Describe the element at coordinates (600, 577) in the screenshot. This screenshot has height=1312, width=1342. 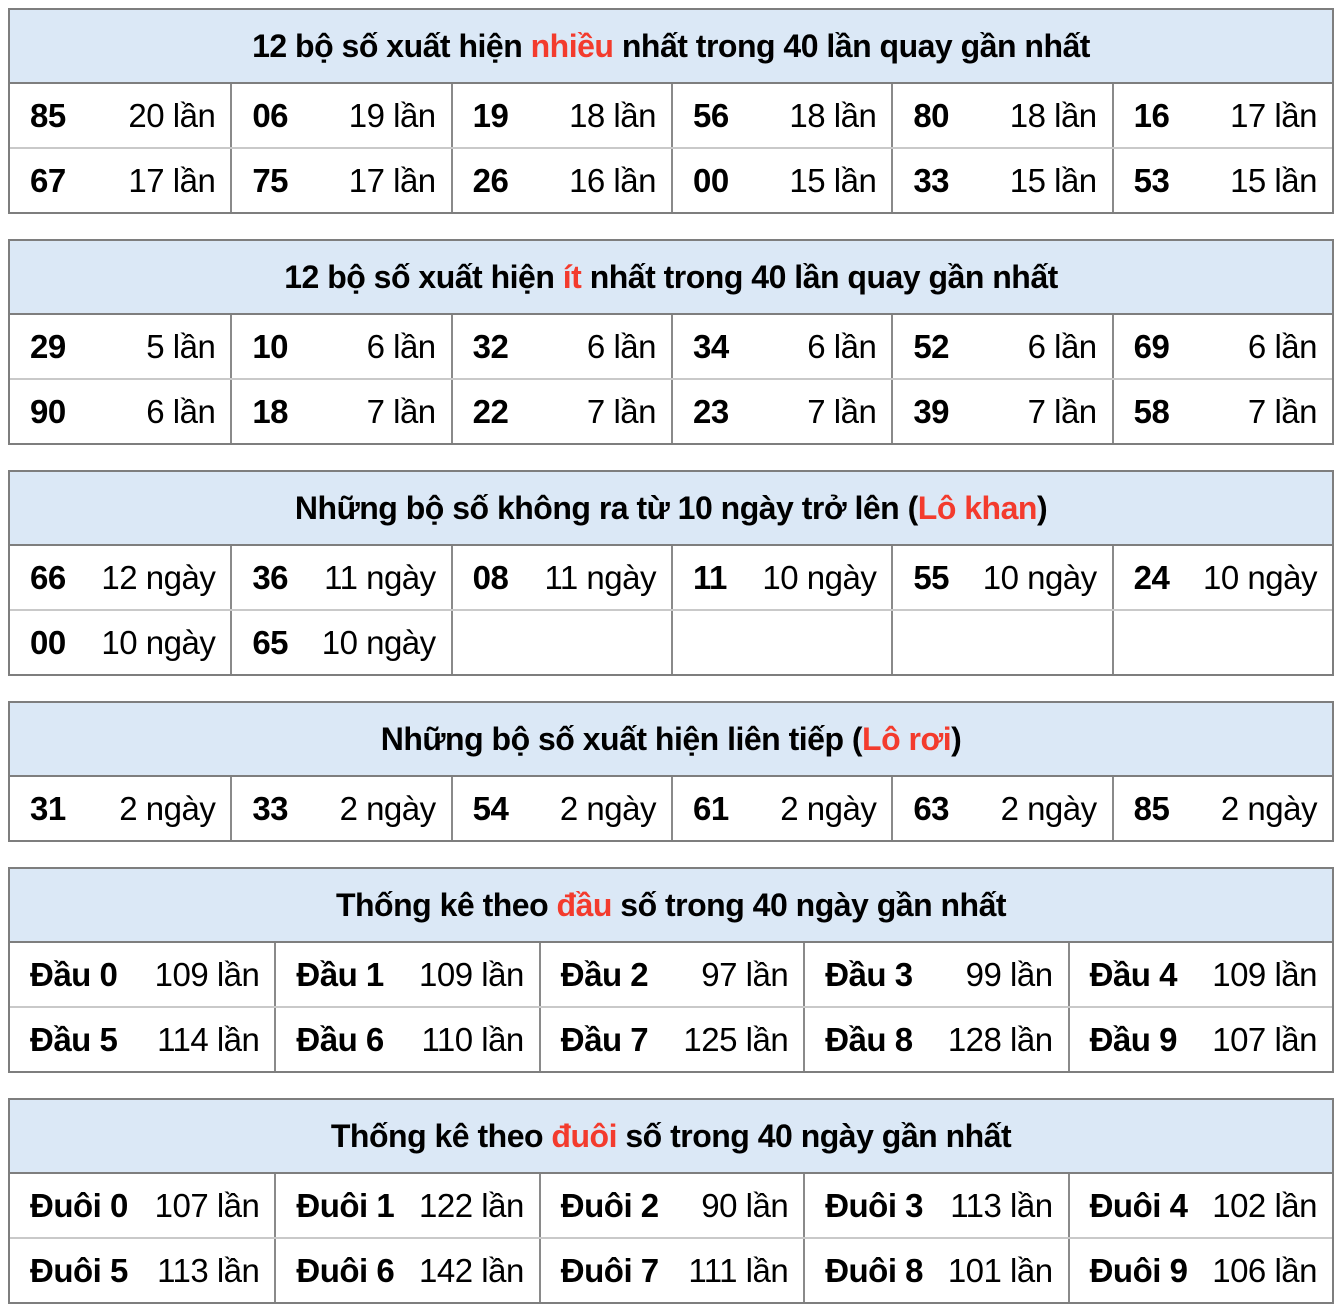
I see `days-count: 11 ngày` at that location.